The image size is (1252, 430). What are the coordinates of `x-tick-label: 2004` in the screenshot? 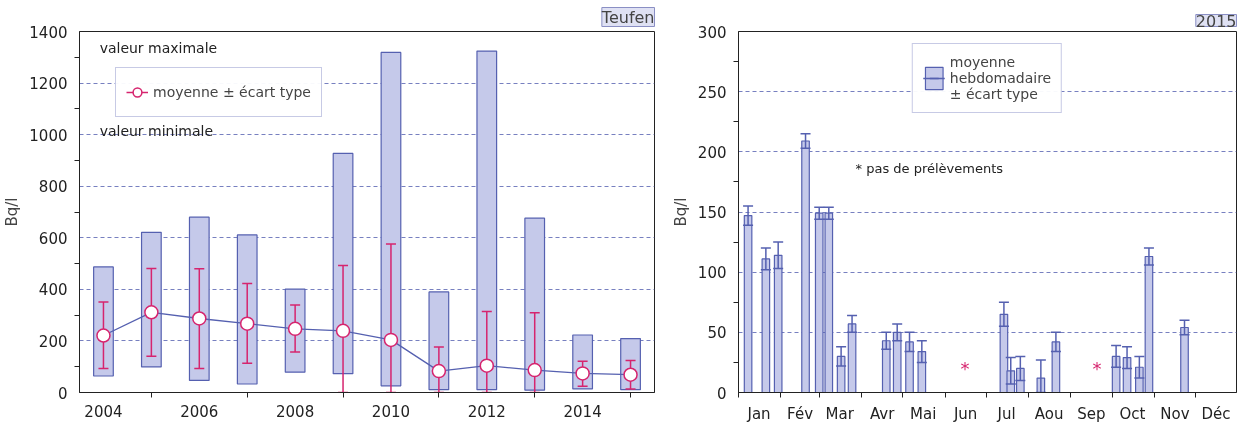 It's located at (103, 411).